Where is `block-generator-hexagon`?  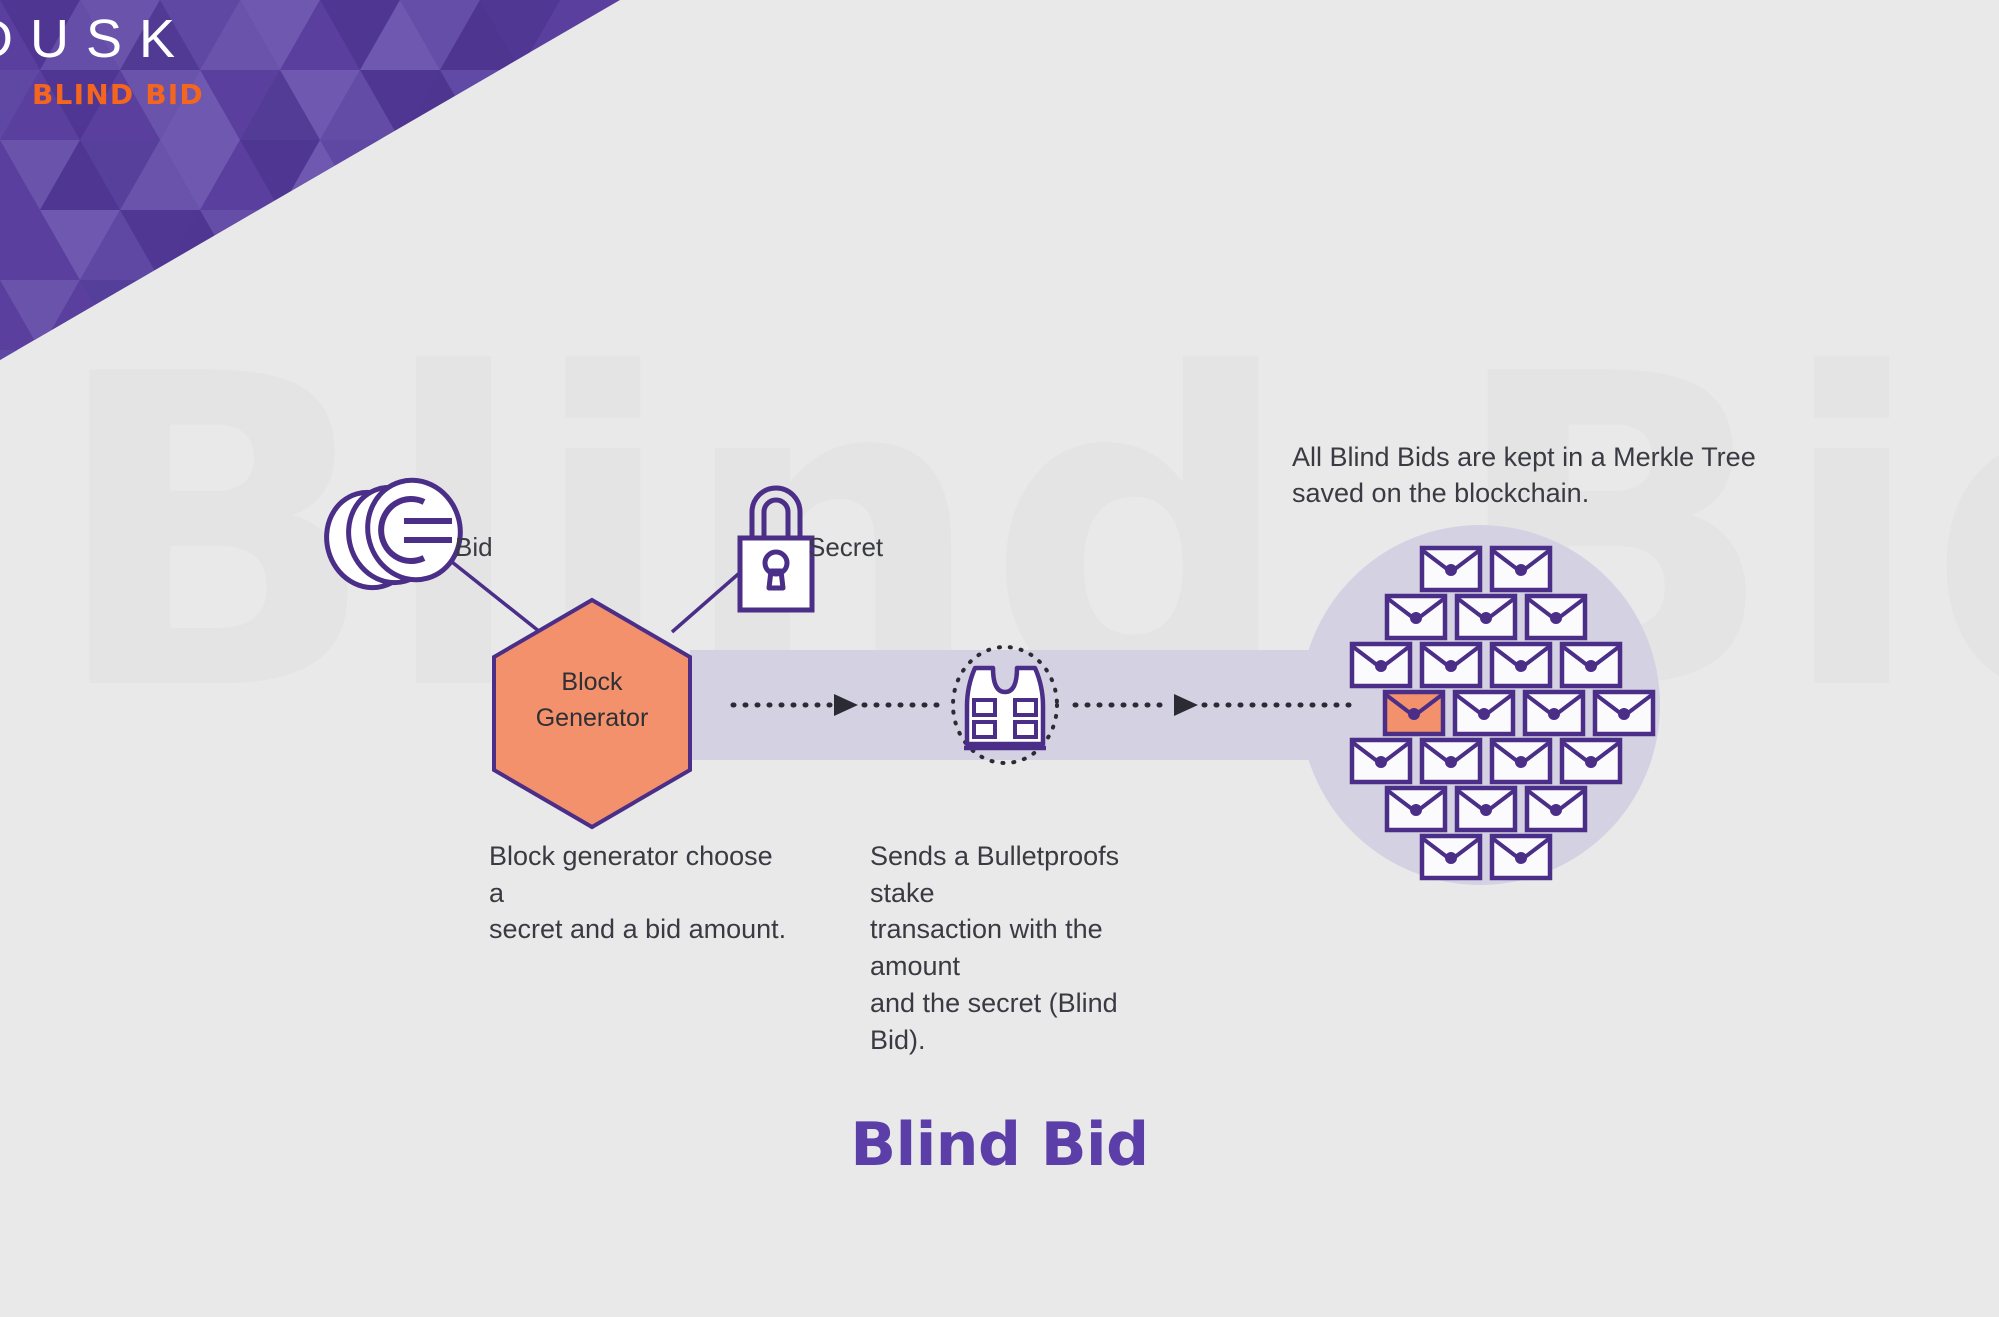 block-generator-hexagon is located at coordinates (592, 713).